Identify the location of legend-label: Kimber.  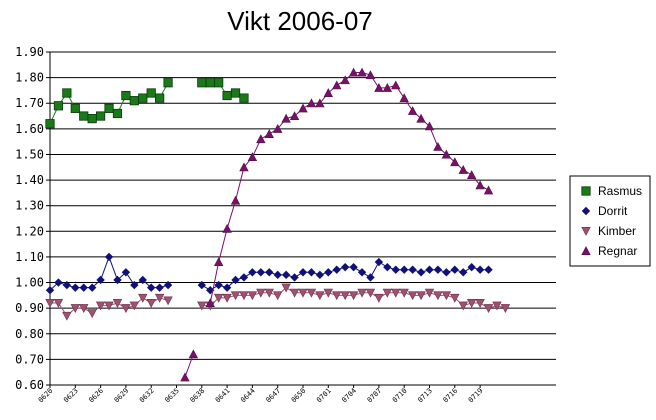
(617, 231).